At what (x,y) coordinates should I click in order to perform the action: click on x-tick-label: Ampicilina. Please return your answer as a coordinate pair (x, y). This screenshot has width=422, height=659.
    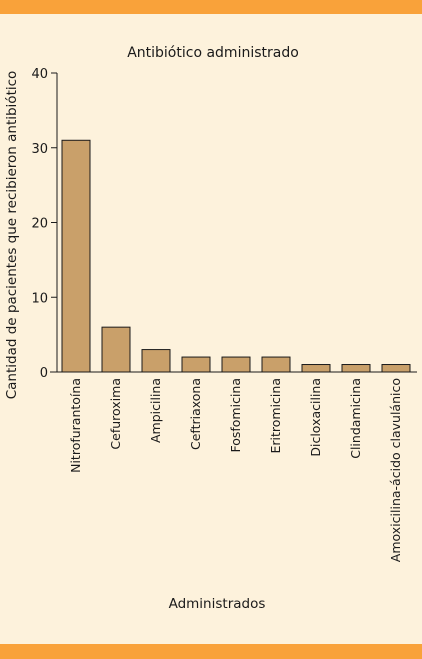
    Looking at the image, I should click on (155, 410).